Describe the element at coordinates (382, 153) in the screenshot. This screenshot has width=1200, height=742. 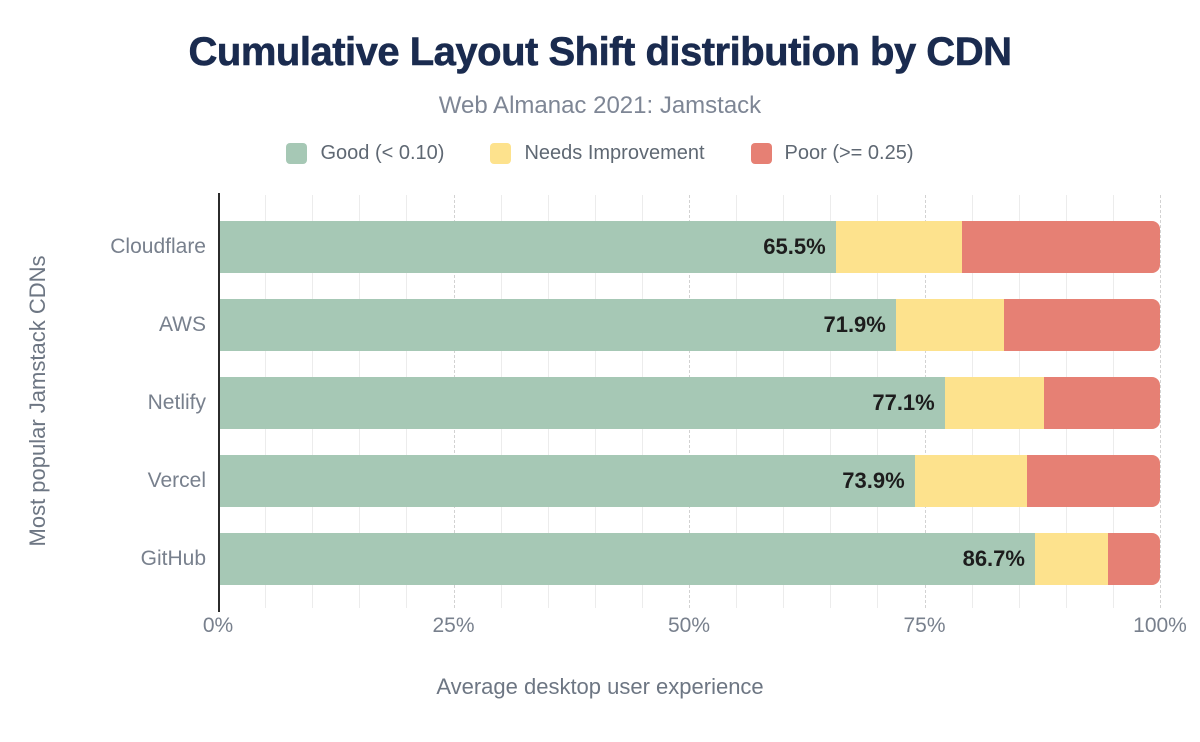
I see `legend-label: Good (< 0.10)` at that location.